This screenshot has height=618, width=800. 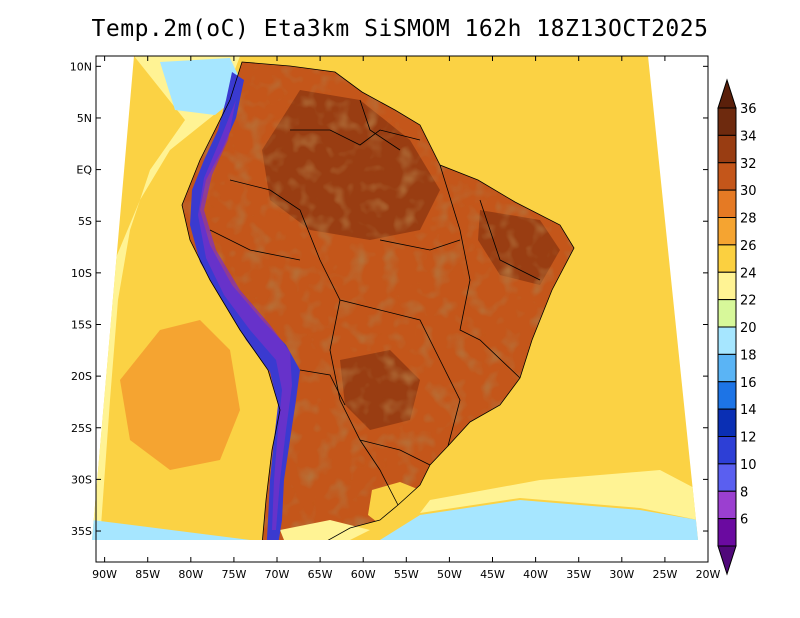 I want to click on y-tick-label: 30S, so click(x=81, y=479).